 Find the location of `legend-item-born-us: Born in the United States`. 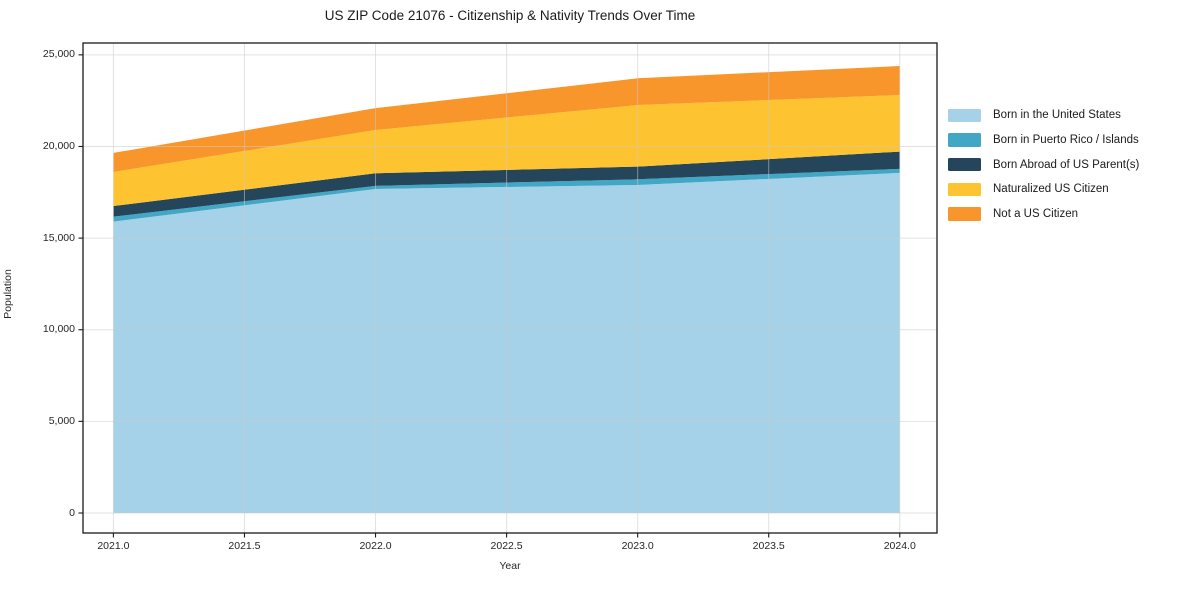

legend-item-born-us: Born in the United States is located at coordinates (1043, 115).